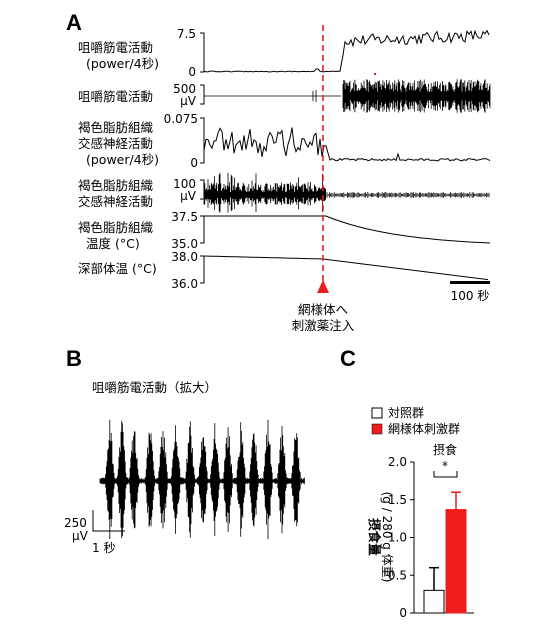  I want to click on trace2-emg-raw, so click(347, 96).